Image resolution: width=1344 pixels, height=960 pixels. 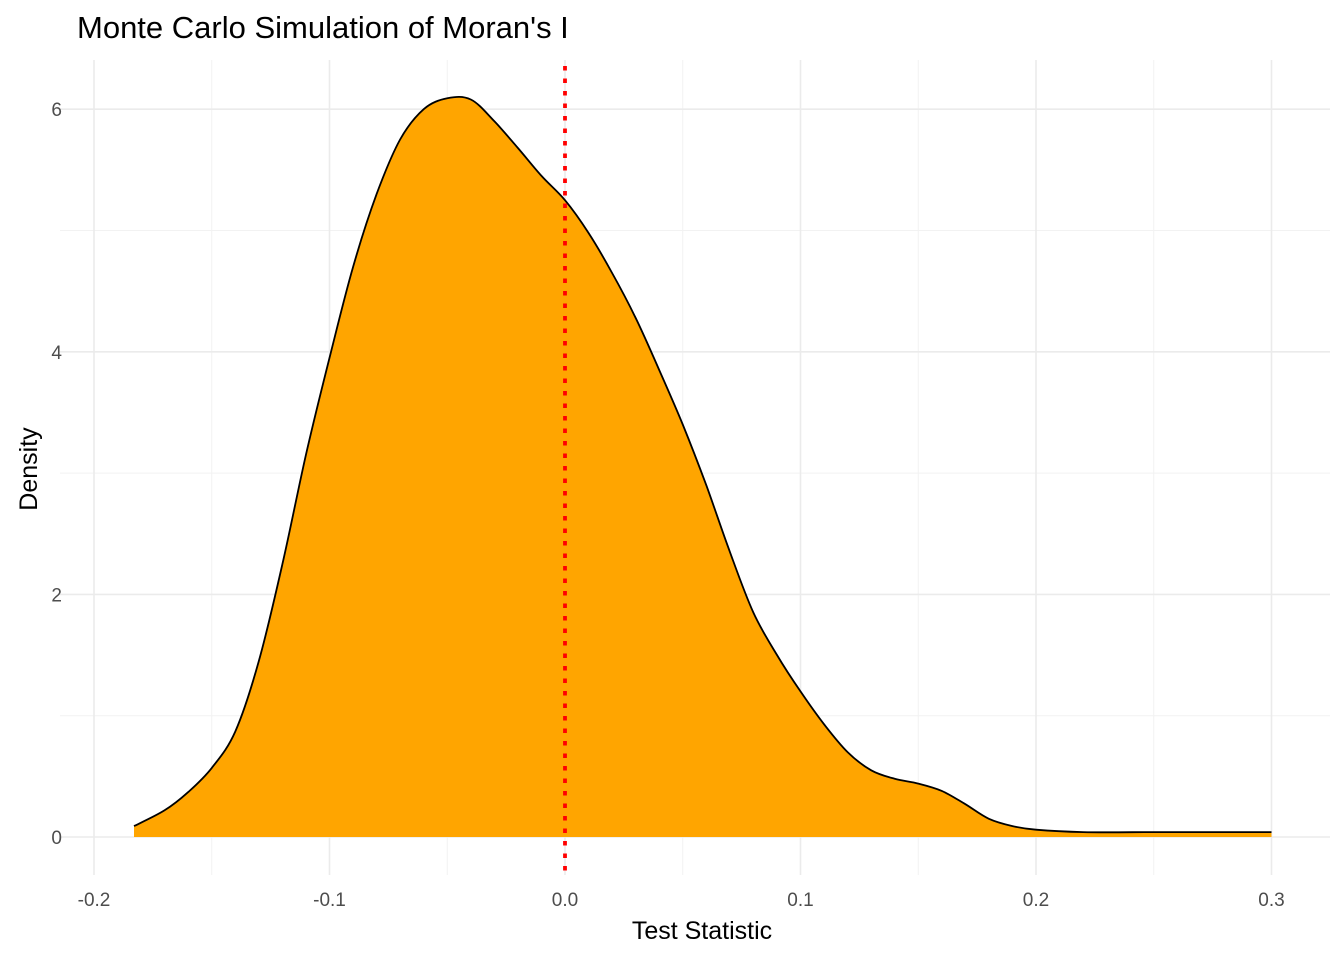 I want to click on y-axis-title: Density, so click(x=29, y=469).